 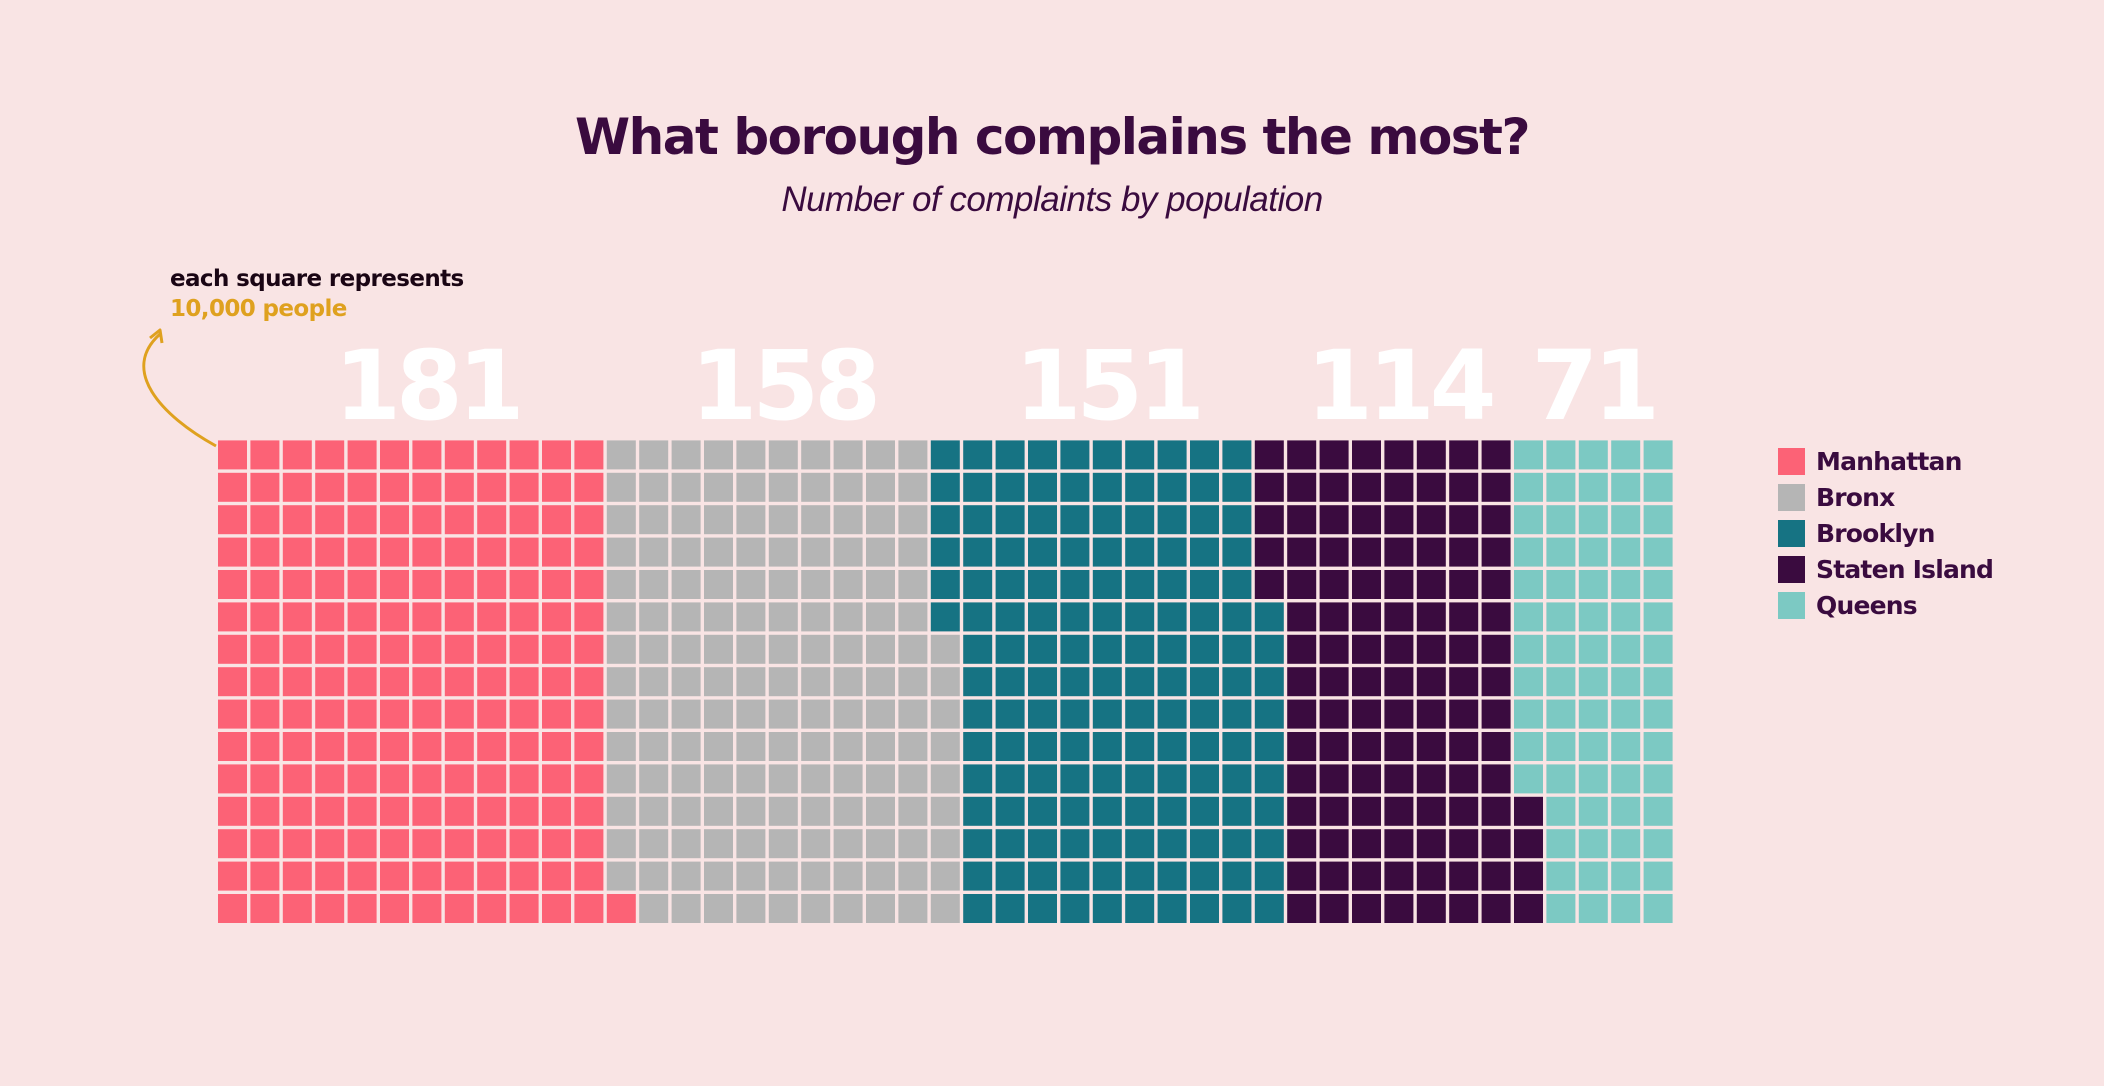 I want to click on legend-swatch, so click(x=1791, y=569).